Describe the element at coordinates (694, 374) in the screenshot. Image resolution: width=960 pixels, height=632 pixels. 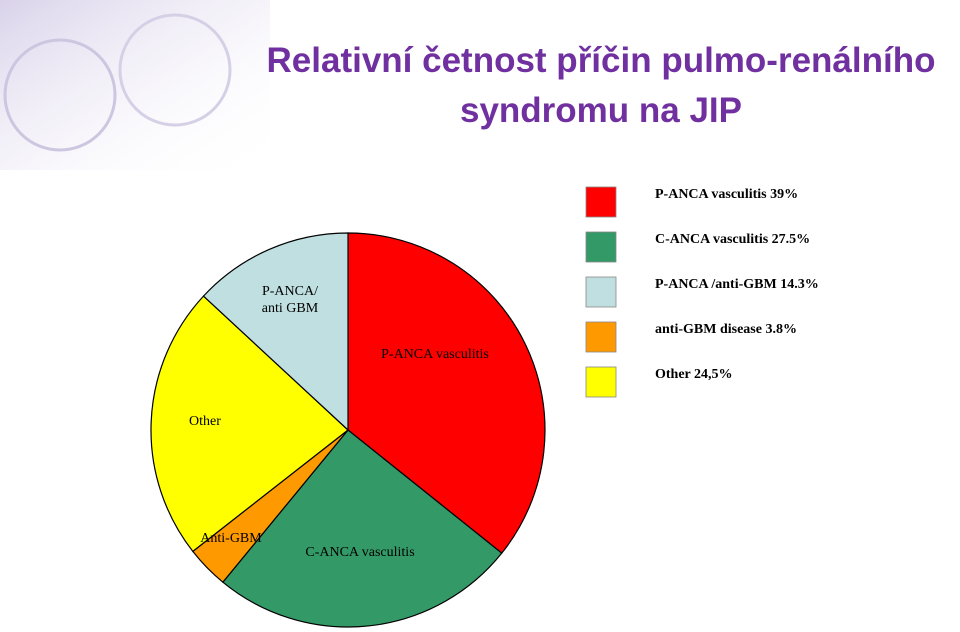
I see `legend-label: Other 24,5%` at that location.